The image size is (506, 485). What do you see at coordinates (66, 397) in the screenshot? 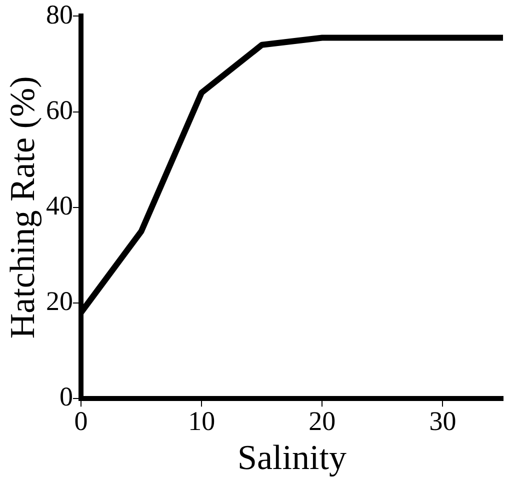
I see `y-tick-label: 0` at bounding box center [66, 397].